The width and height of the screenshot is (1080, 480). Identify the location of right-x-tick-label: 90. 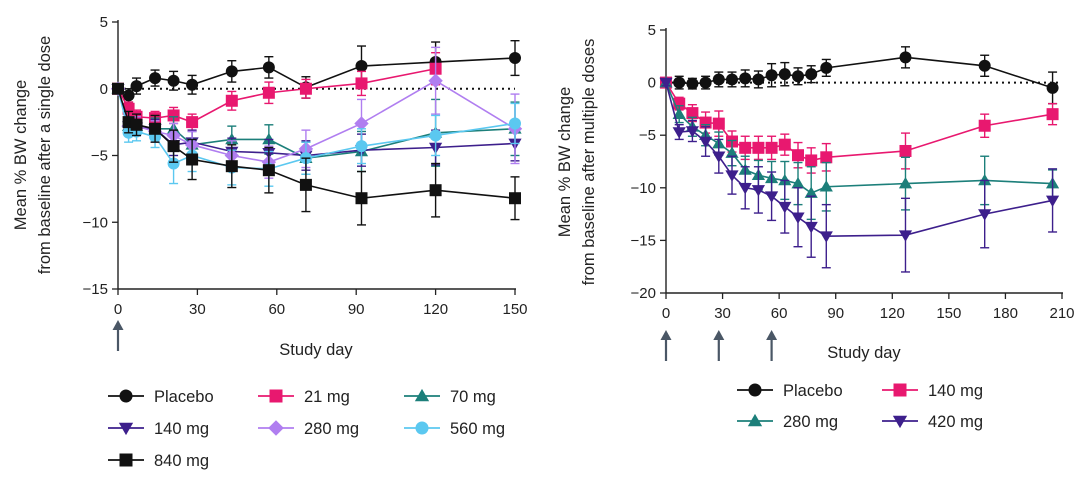
(835, 313).